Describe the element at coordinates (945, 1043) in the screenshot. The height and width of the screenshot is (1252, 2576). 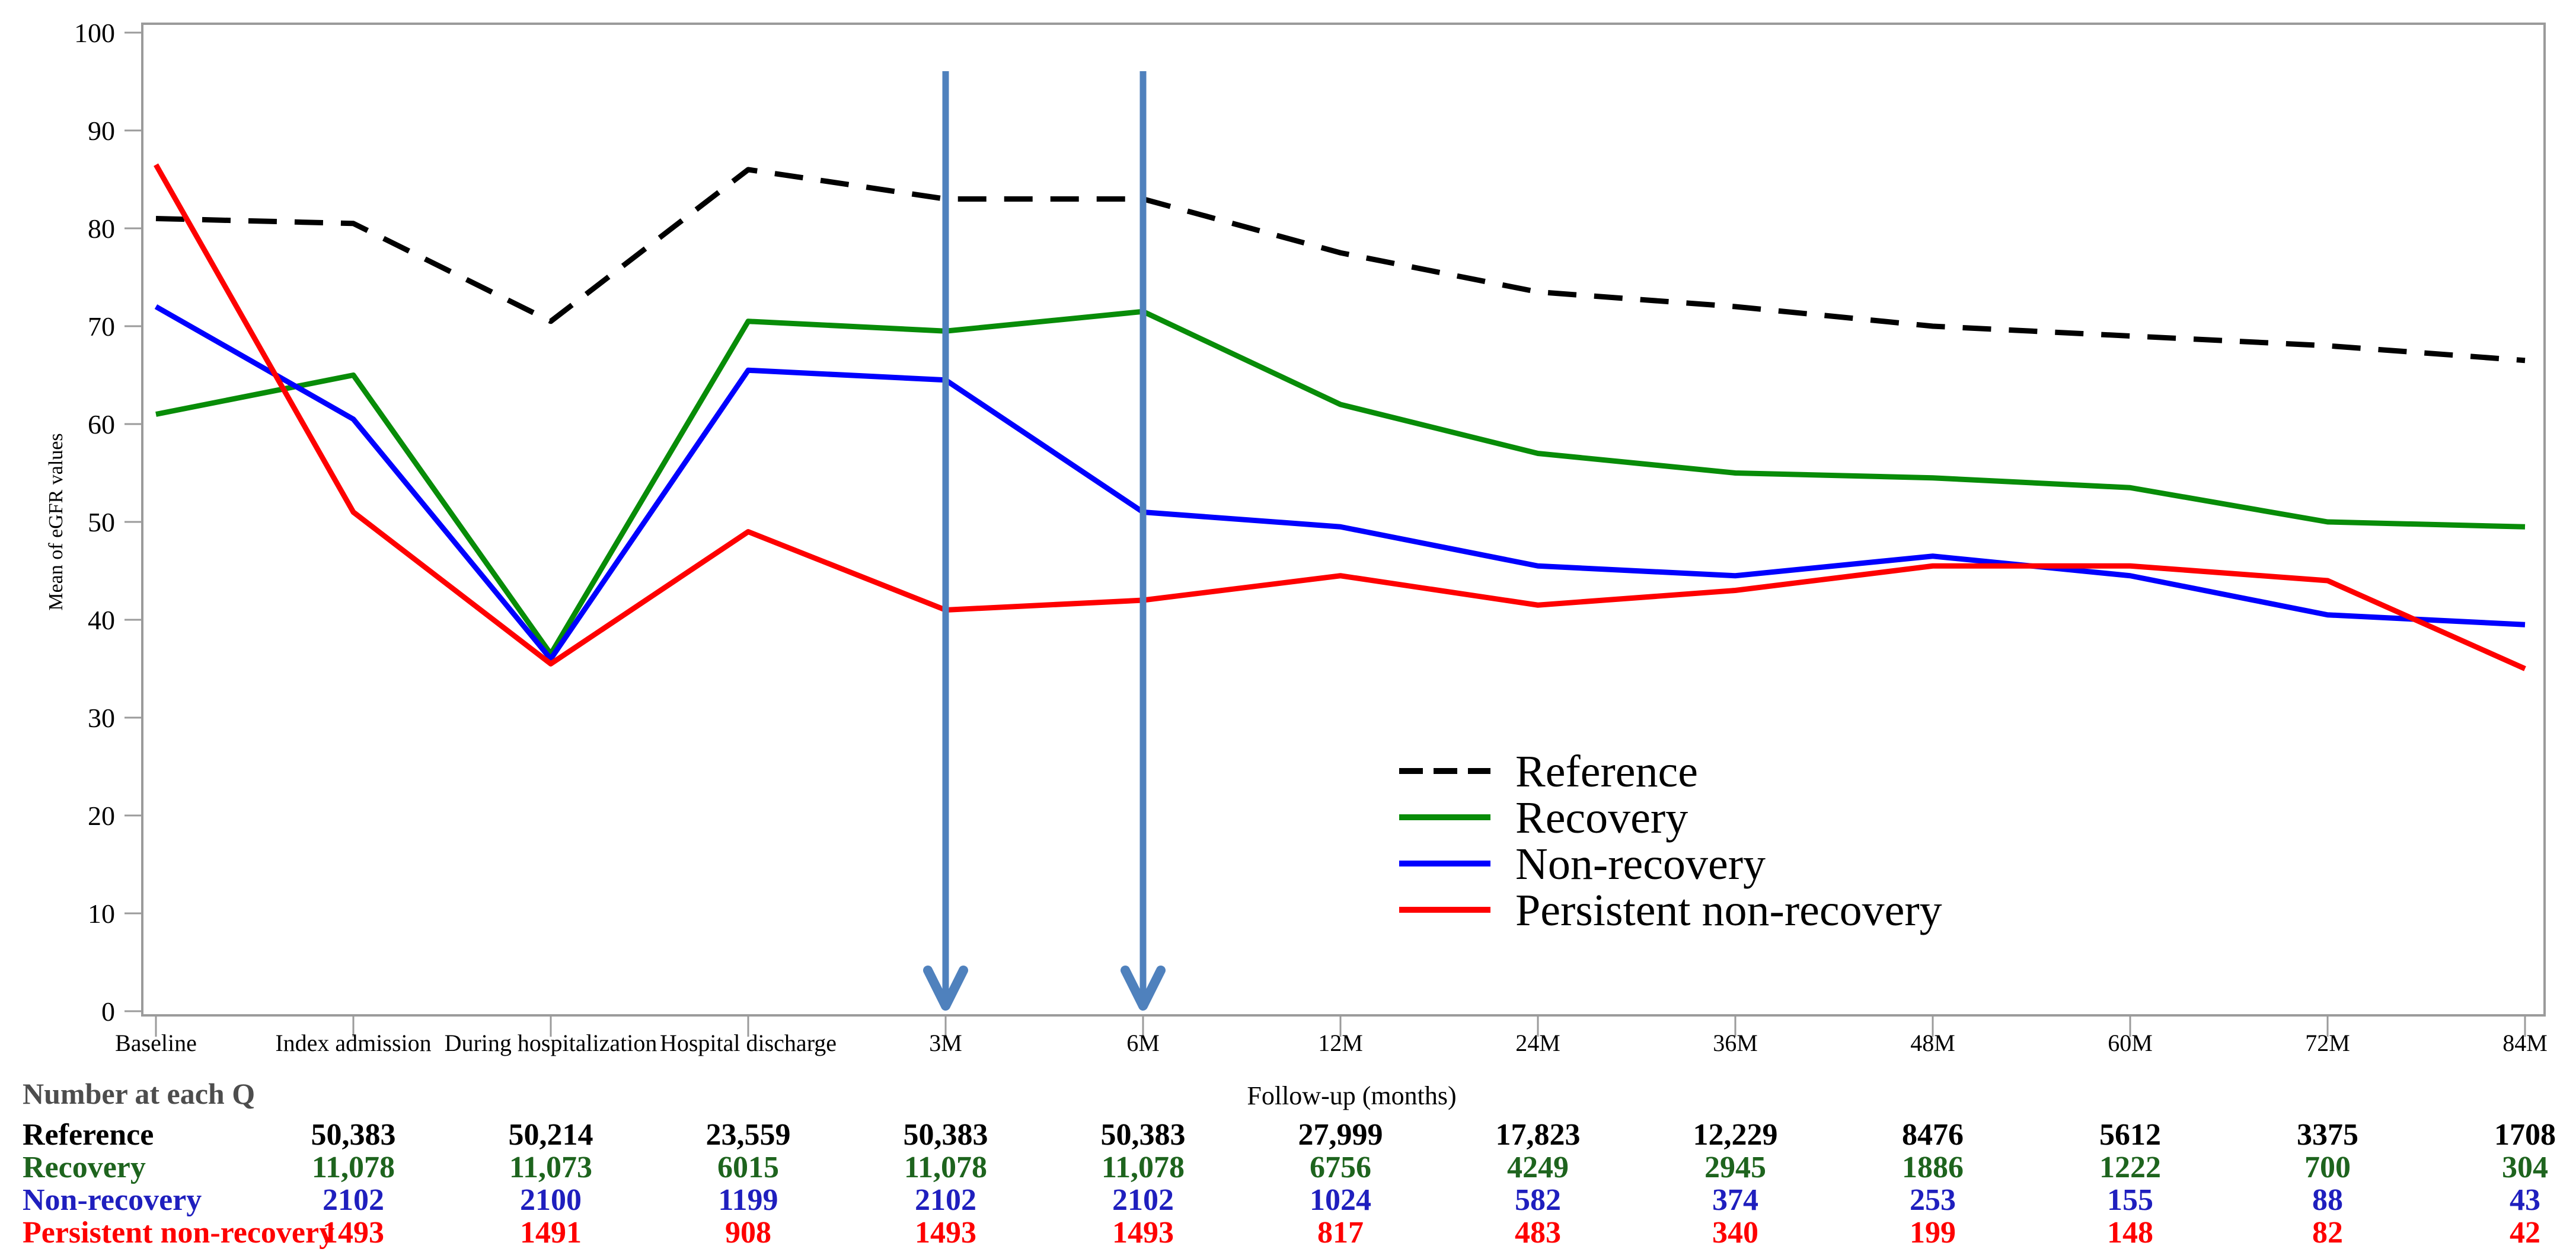
I see `x-tick-label: 3M` at that location.